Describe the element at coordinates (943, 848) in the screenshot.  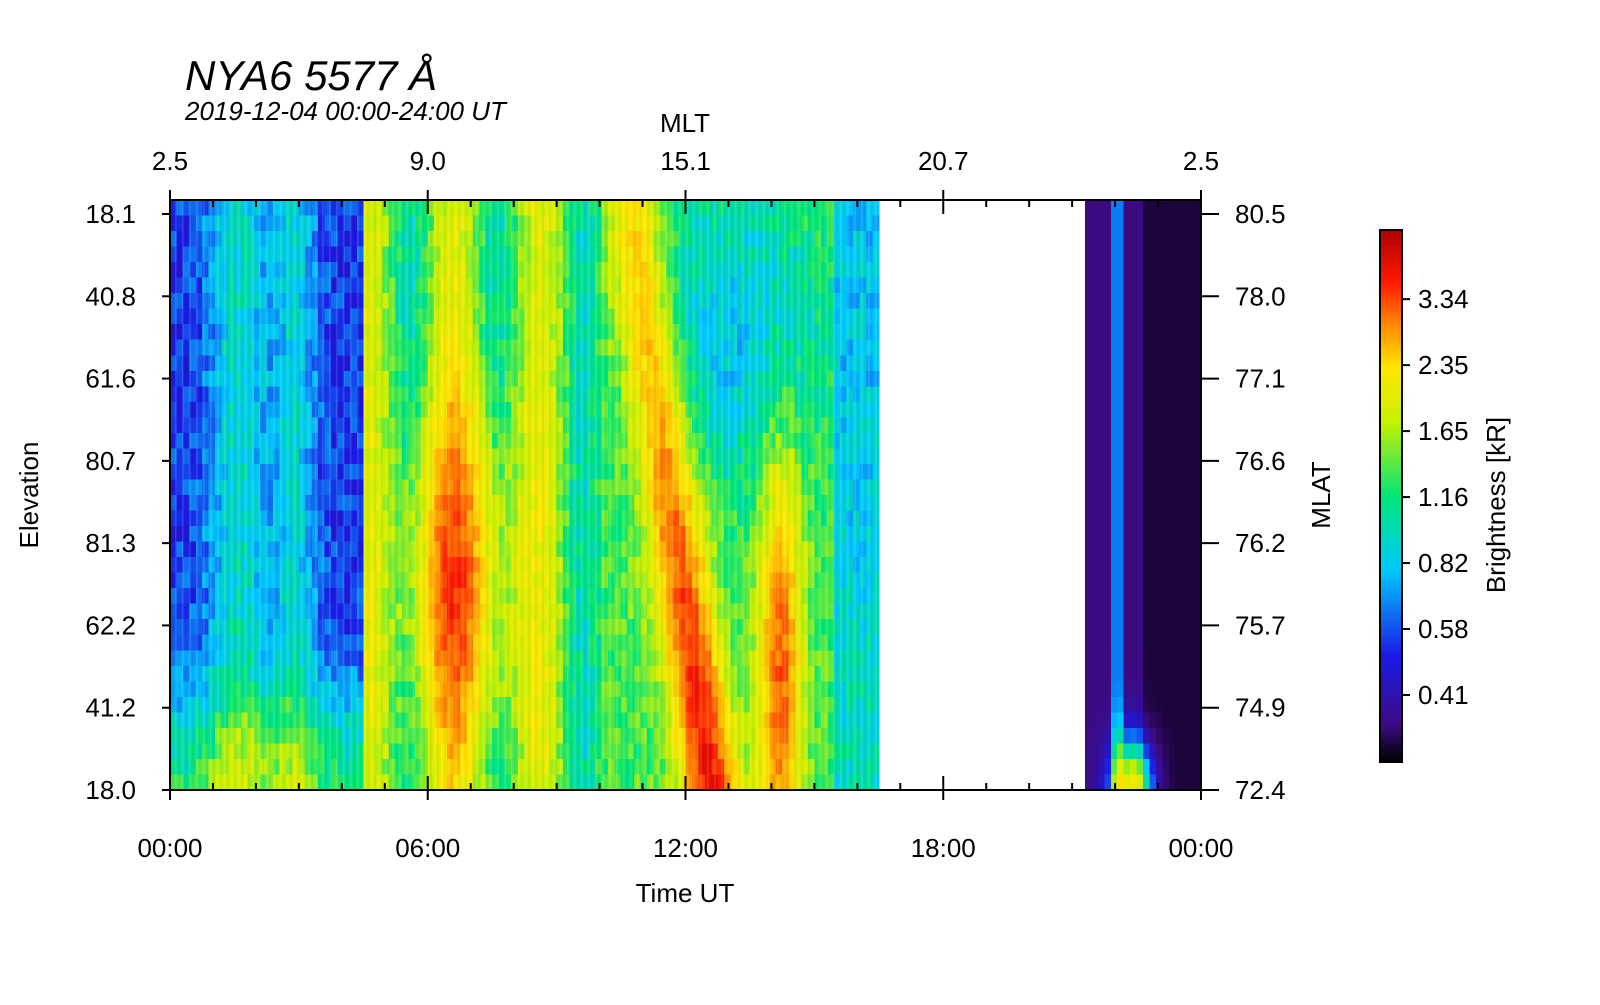
I see `x-tick-label: 18:00` at that location.